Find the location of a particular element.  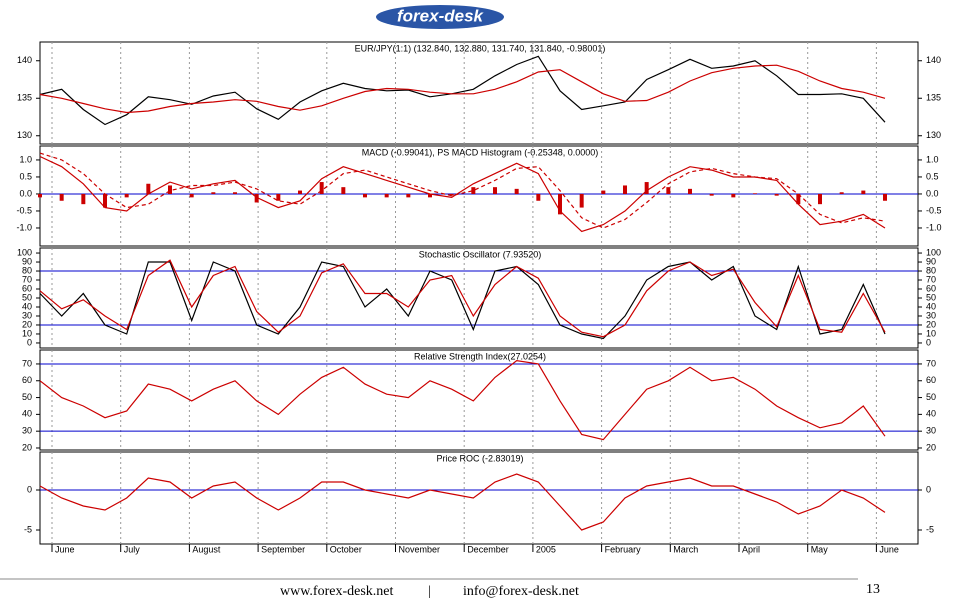

panel-title: Stochastic Oscillator (7.93520) is located at coordinates (480, 254).